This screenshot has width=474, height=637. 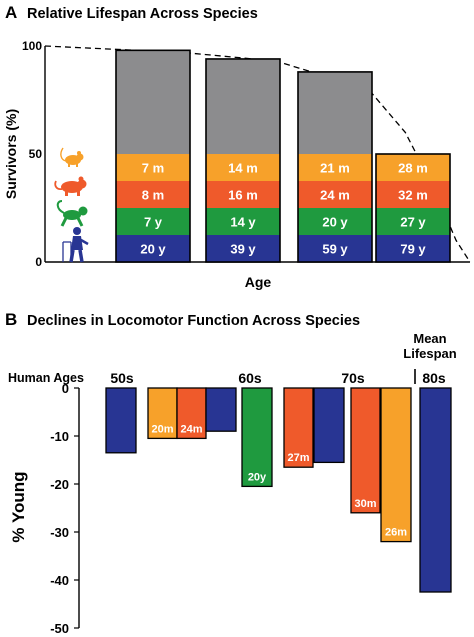 I want to click on panel-a-segment-label: 14 m, so click(x=243, y=168).